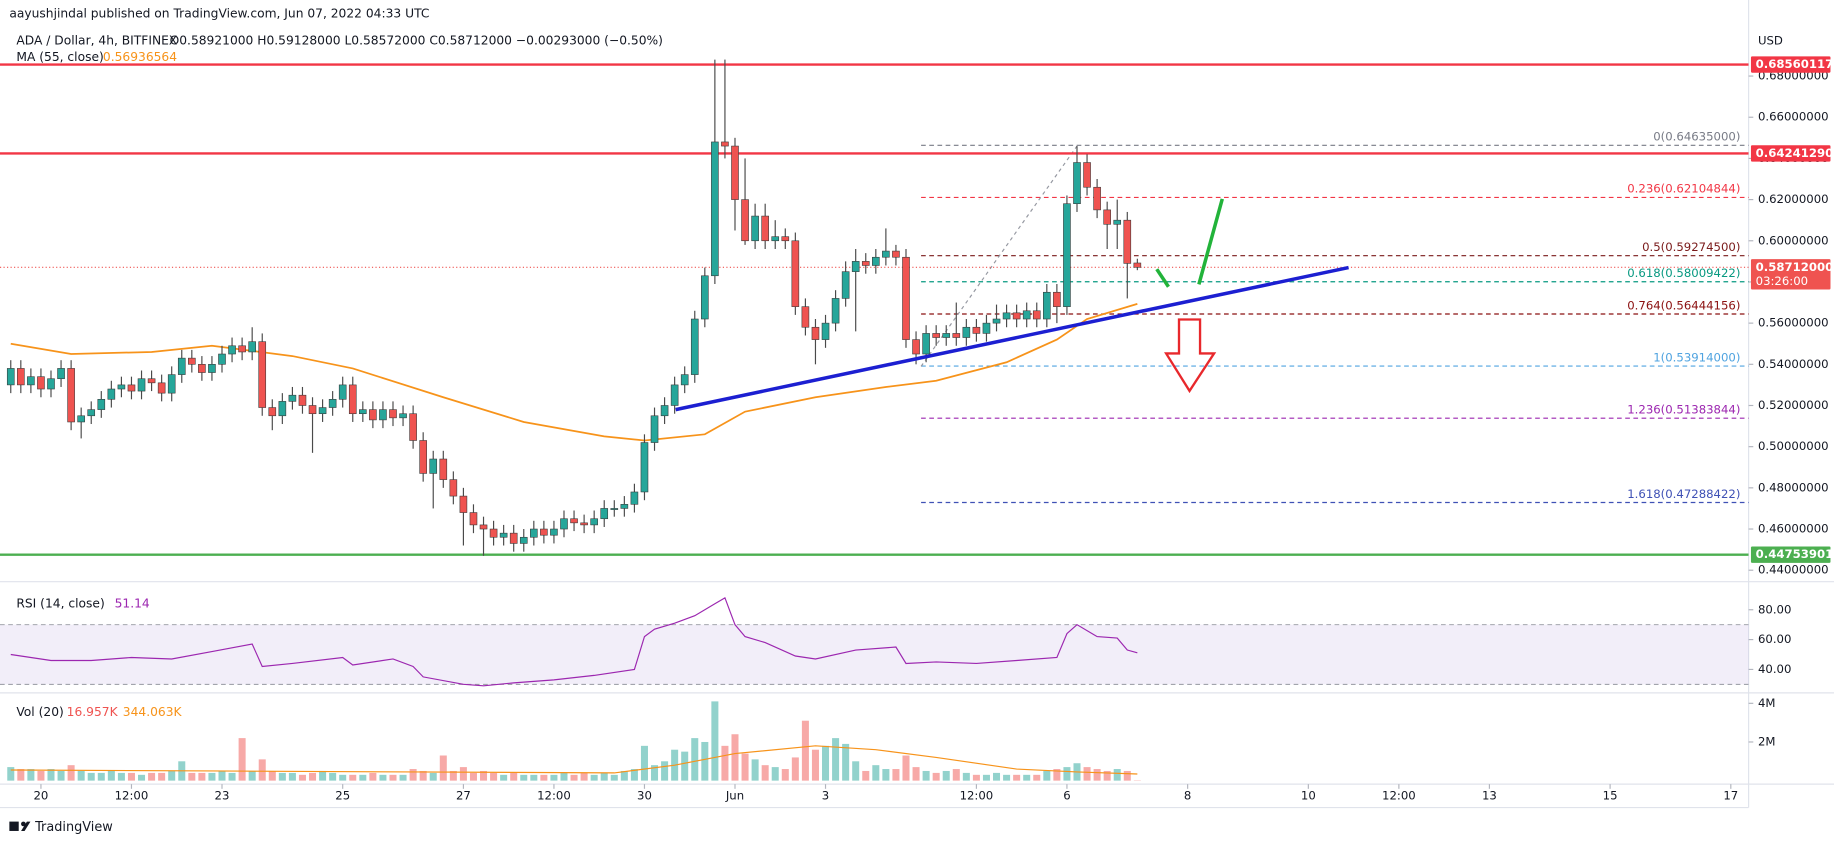 The image size is (1834, 845). What do you see at coordinates (1793, 199) in the screenshot?
I see `y-tick-label: 0.62000000` at bounding box center [1793, 199].